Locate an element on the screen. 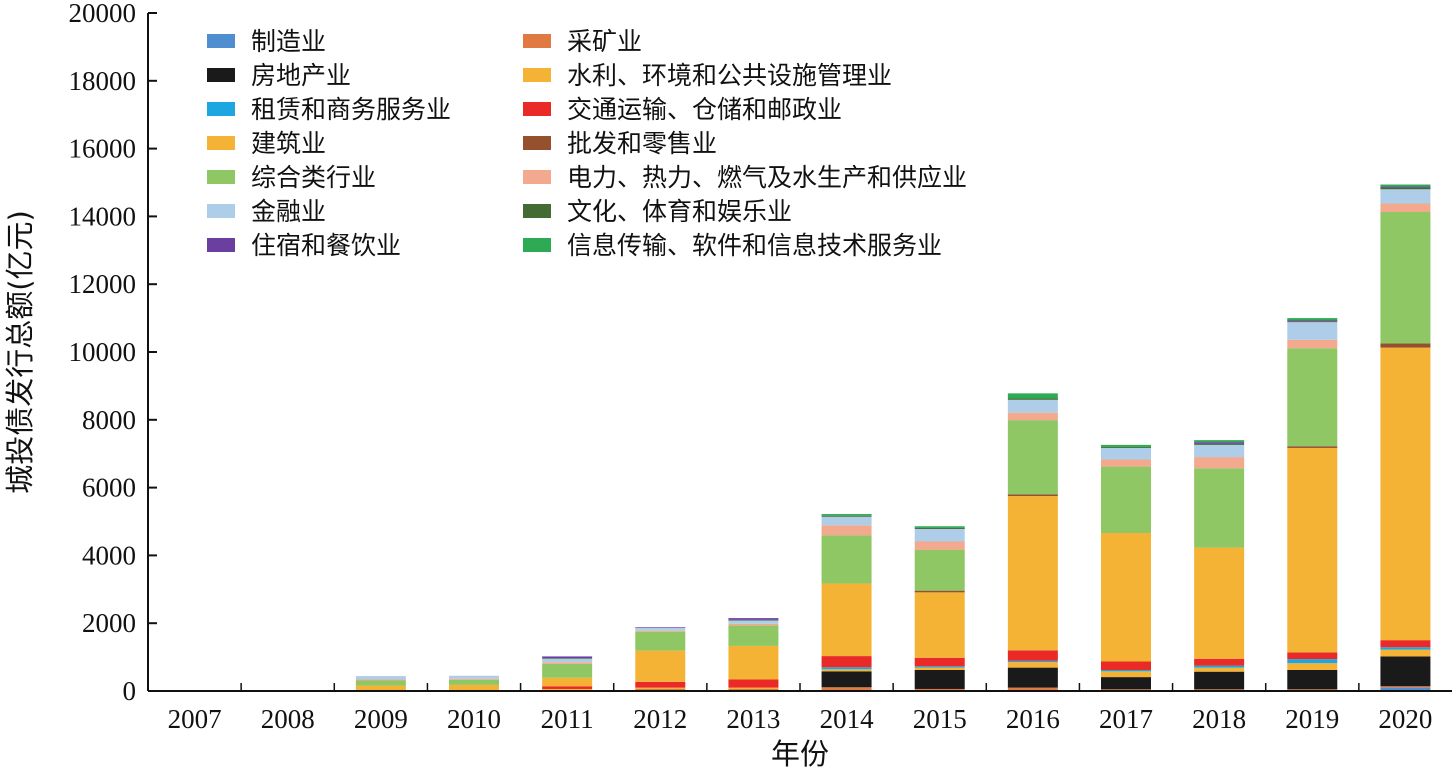 The height and width of the screenshot is (771, 1456). y-tick-label: 12000 is located at coordinates (103, 284).